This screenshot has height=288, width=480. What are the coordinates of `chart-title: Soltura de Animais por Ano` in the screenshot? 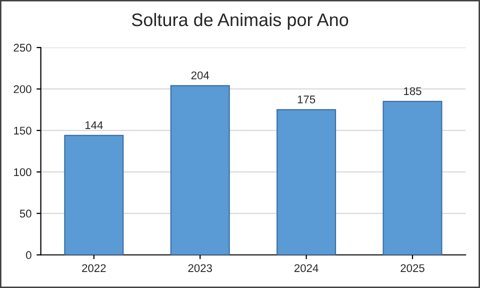 It's located at (240, 21).